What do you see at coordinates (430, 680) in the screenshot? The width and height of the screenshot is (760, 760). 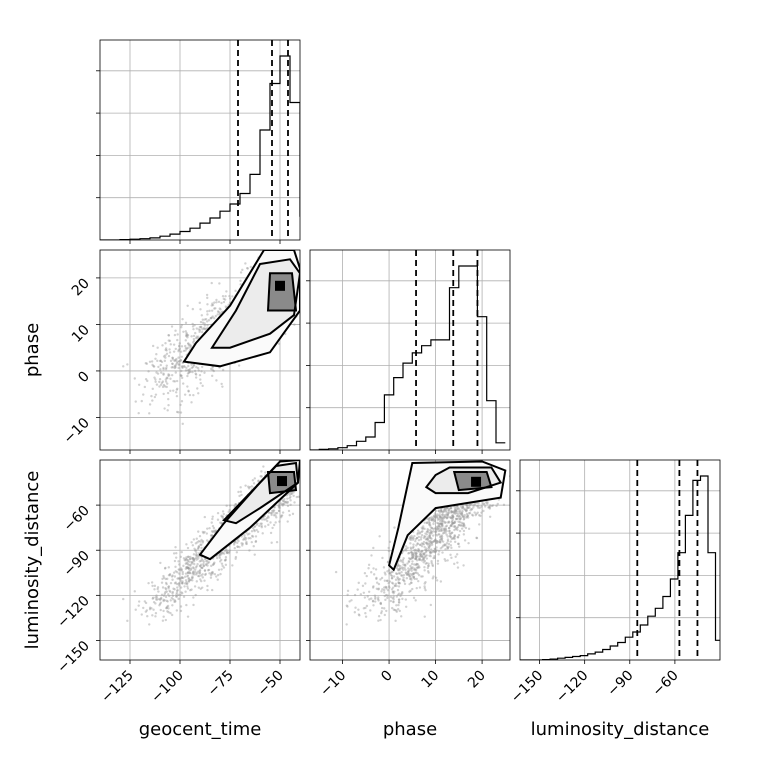 I see `xtick-label: 10` at bounding box center [430, 680].